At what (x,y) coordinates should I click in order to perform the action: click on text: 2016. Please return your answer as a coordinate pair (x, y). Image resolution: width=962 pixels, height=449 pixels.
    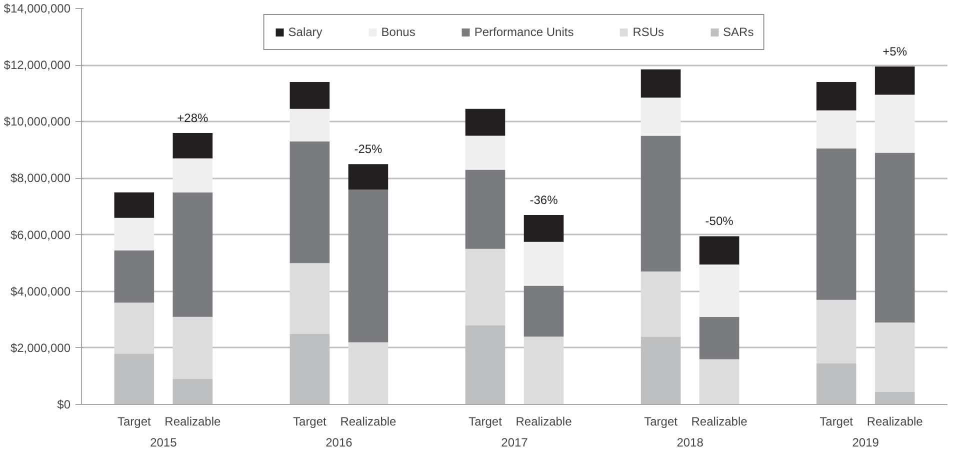
    Looking at the image, I should click on (339, 442).